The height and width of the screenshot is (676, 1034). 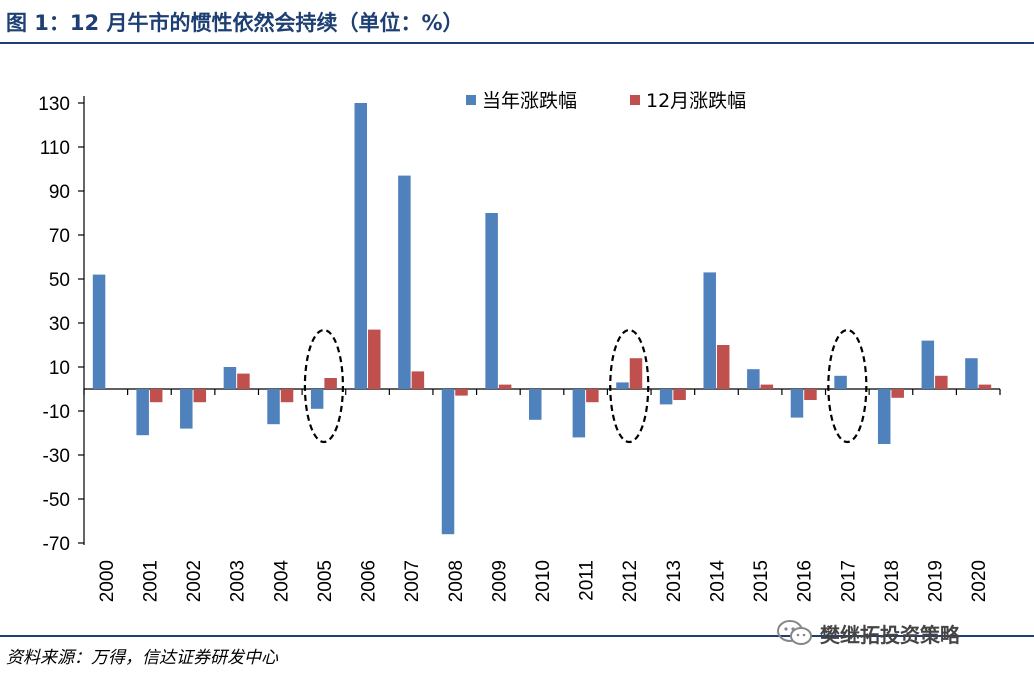 I want to click on watermark: 樊继拓投资策略, so click(x=868, y=633).